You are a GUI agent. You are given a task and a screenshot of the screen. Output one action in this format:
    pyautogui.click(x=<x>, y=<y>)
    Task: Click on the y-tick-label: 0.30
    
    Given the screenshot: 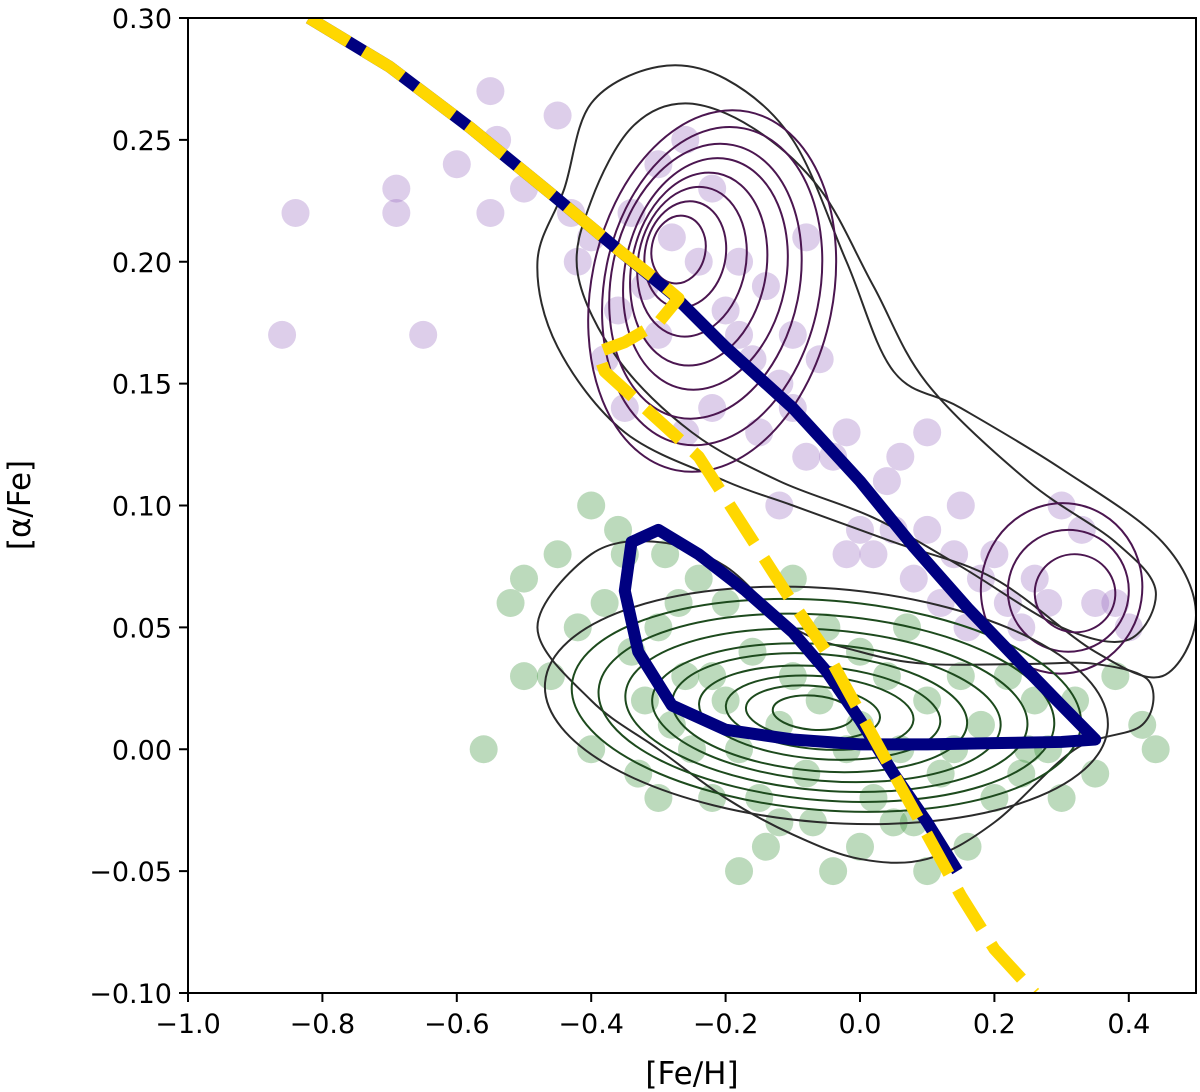 What is the action you would take?
    pyautogui.click(x=142, y=19)
    